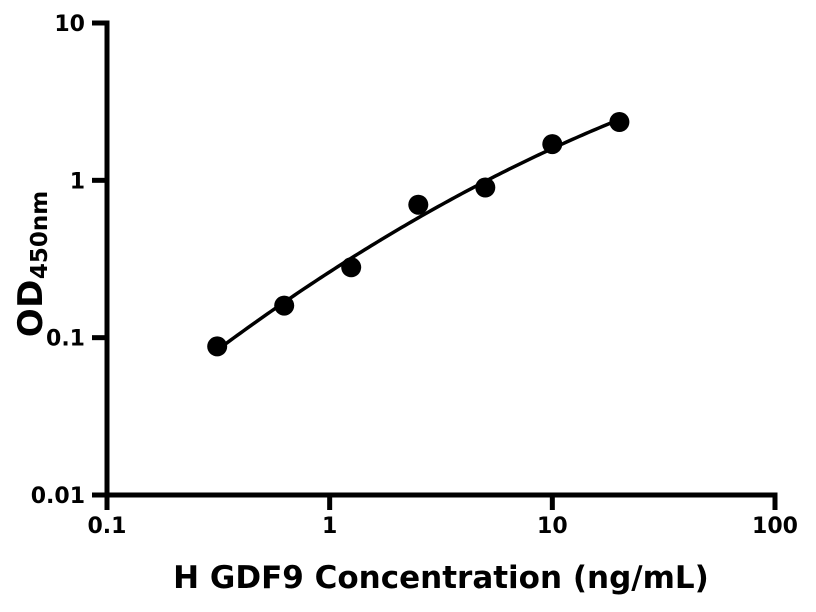  What do you see at coordinates (69, 24) in the screenshot?
I see `y-tick-label: 10` at bounding box center [69, 24].